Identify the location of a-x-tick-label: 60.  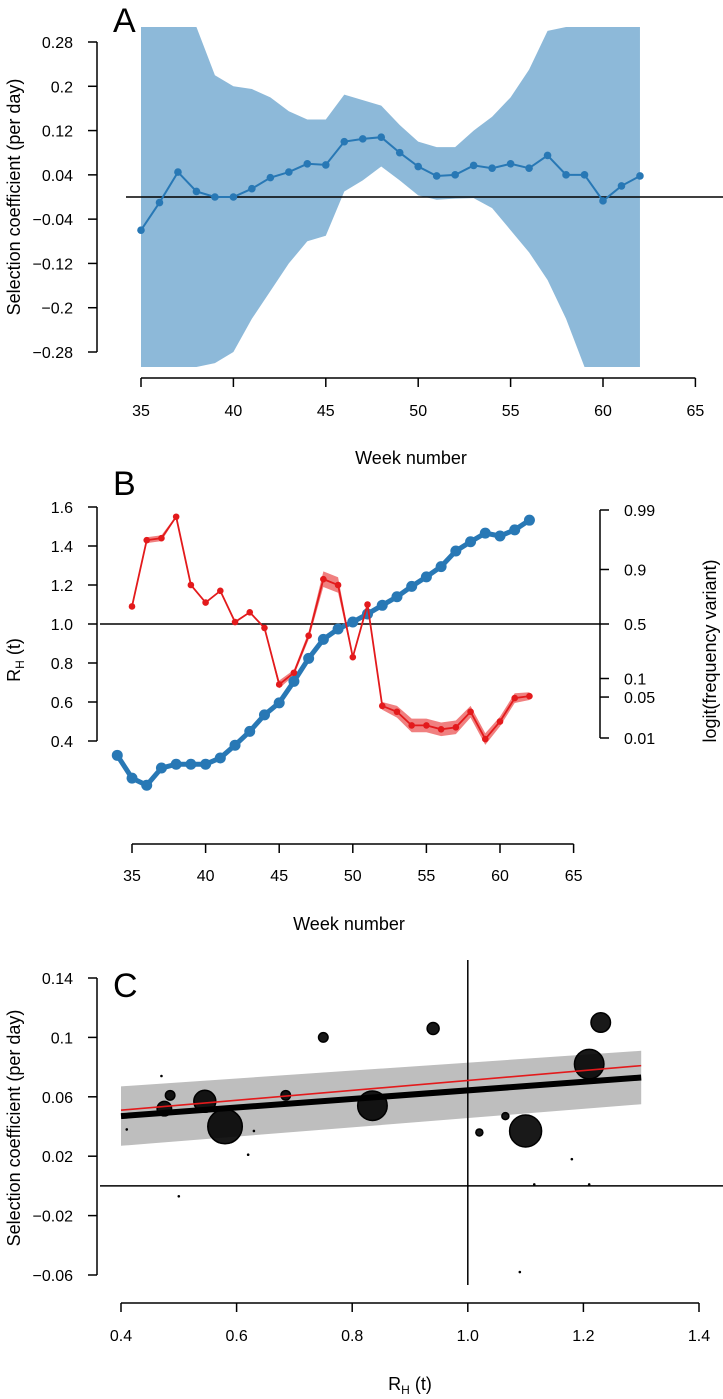
(603, 411).